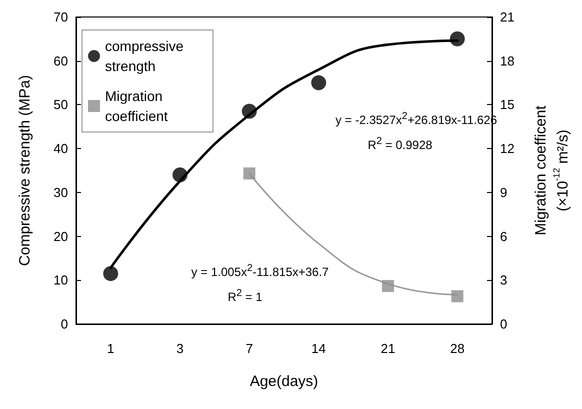  I want to click on y-tick-label: 30, so click(61, 192).